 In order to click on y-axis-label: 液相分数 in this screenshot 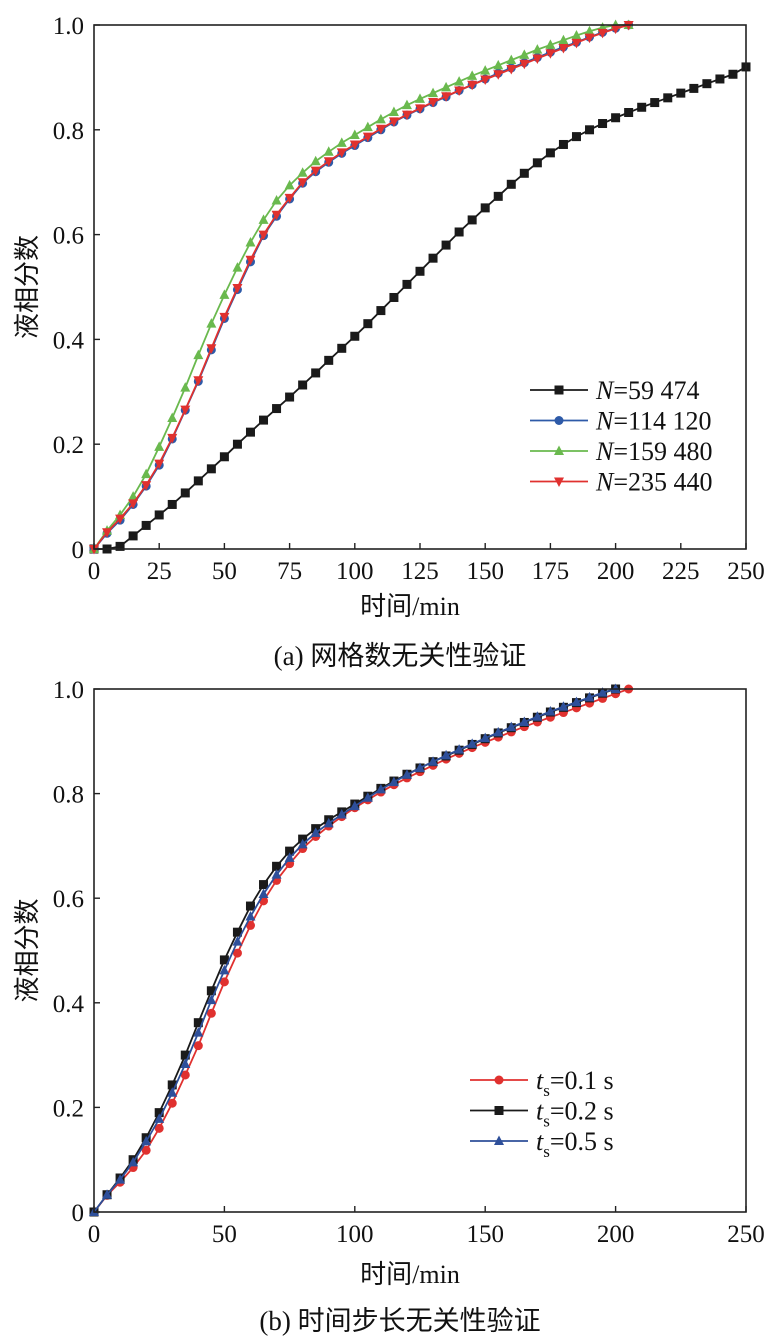, I will do `click(27, 950)`.